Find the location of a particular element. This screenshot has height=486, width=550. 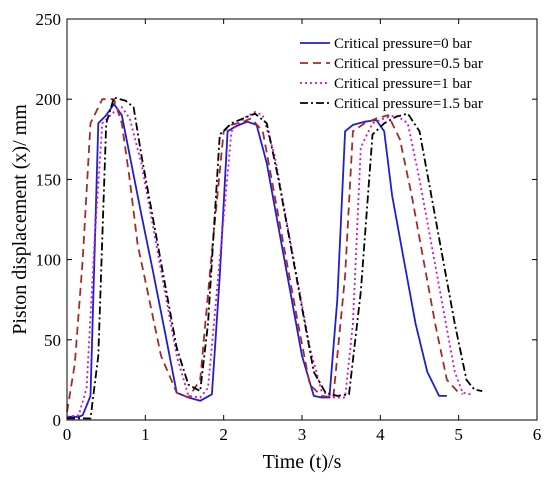

y-tick-label: 0 is located at coordinates (57, 420).